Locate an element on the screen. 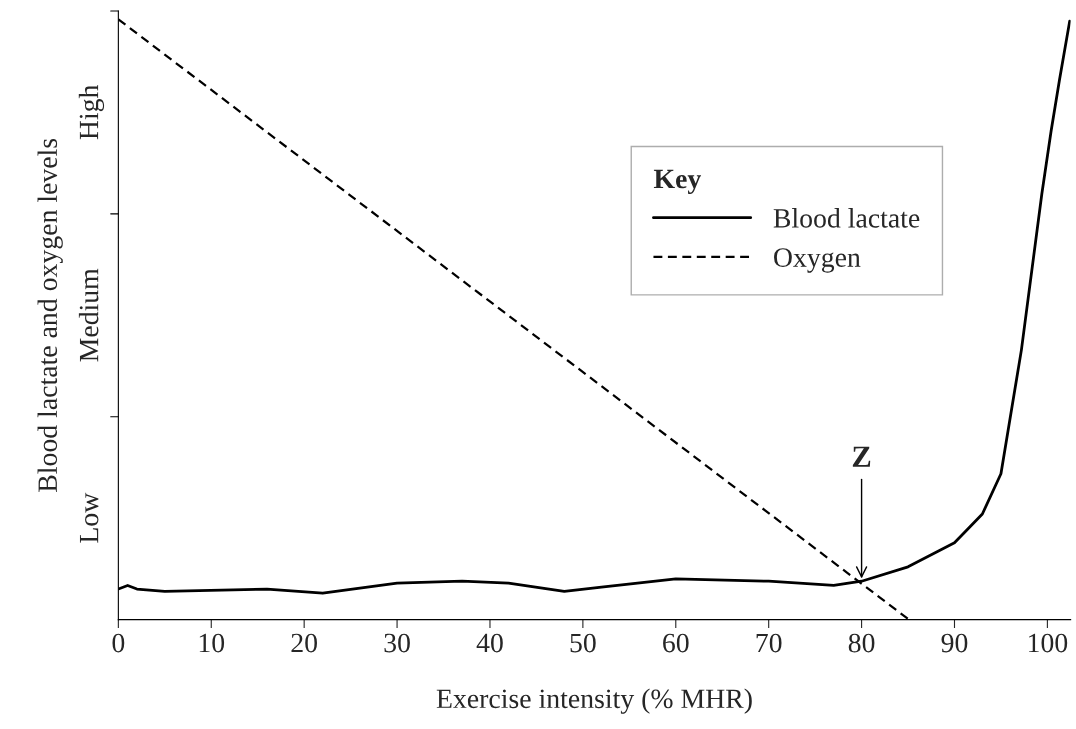 This screenshot has height=729, width=1076. x-tick-label: 50 is located at coordinates (583, 643).